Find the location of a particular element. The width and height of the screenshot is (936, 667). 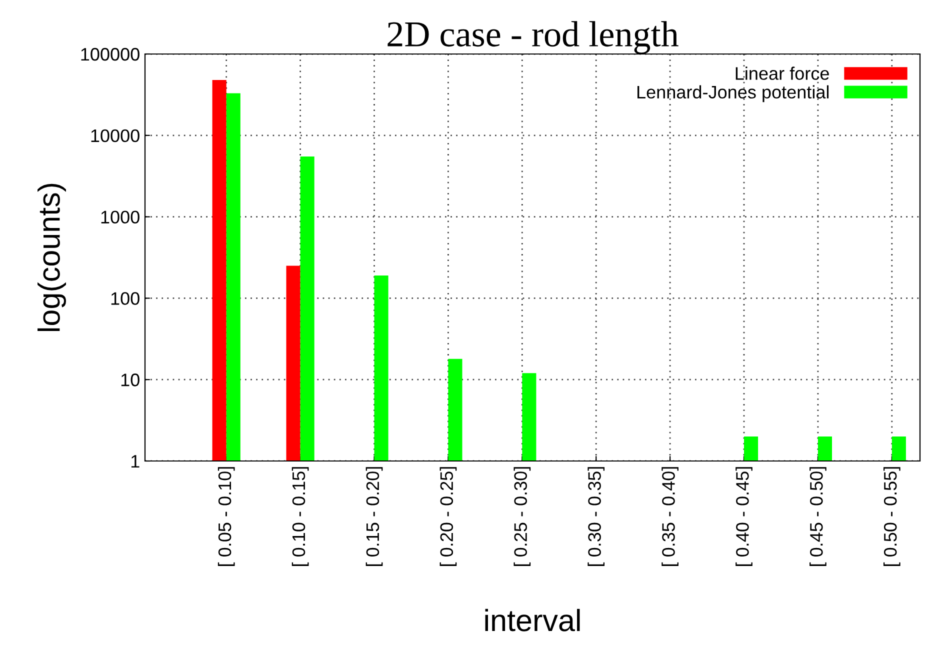

y-tick-label: 100 is located at coordinates (125, 298).